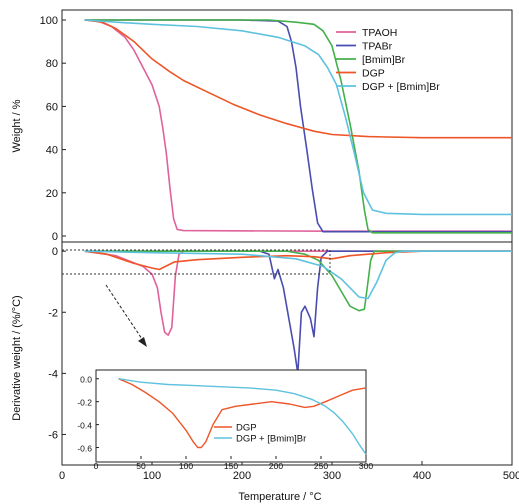 This screenshot has width=519, height=504. I want to click on top-y-tick-label: 80, so click(52, 64).